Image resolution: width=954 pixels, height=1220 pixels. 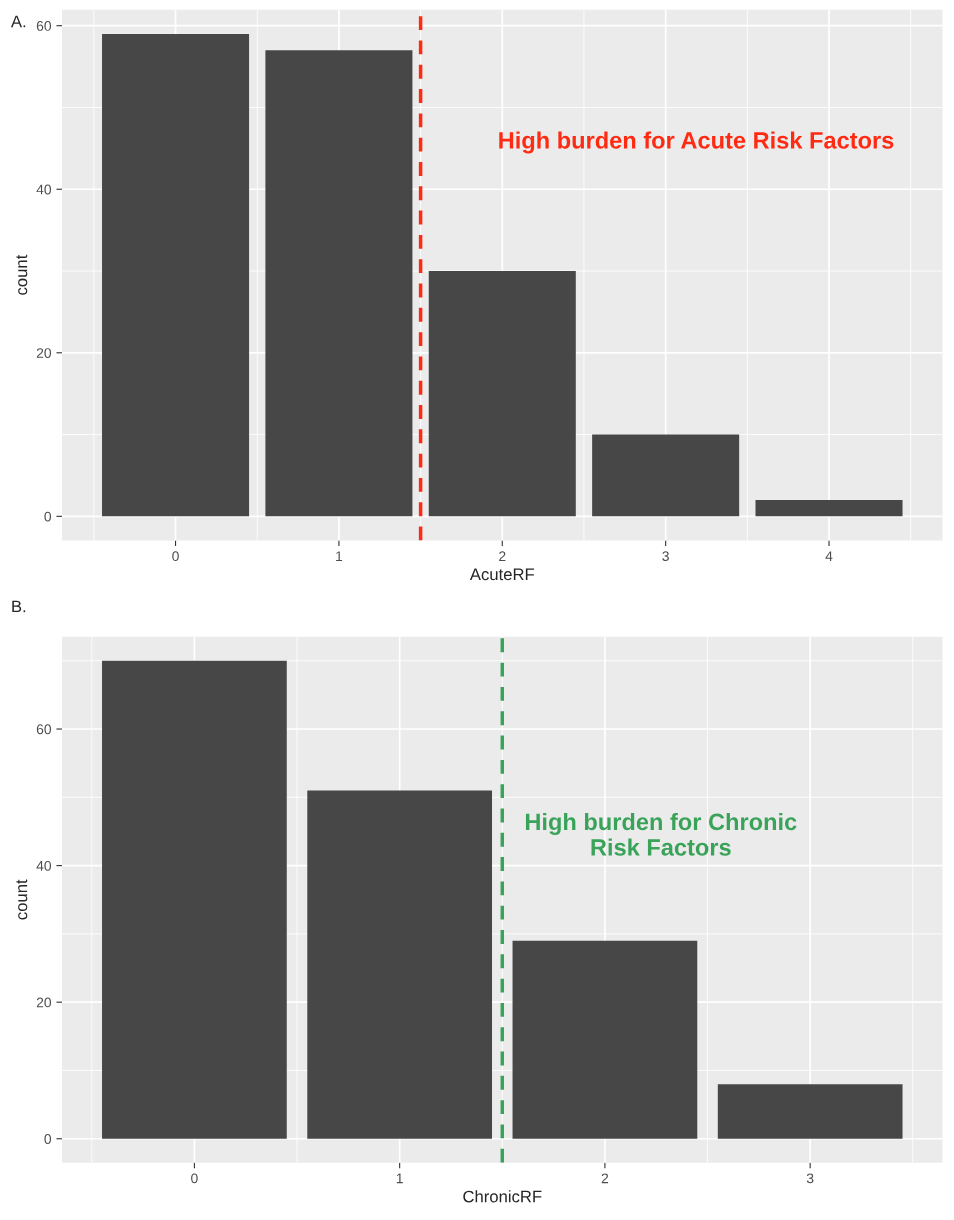 I want to click on chart-title: B., so click(x=19, y=606).